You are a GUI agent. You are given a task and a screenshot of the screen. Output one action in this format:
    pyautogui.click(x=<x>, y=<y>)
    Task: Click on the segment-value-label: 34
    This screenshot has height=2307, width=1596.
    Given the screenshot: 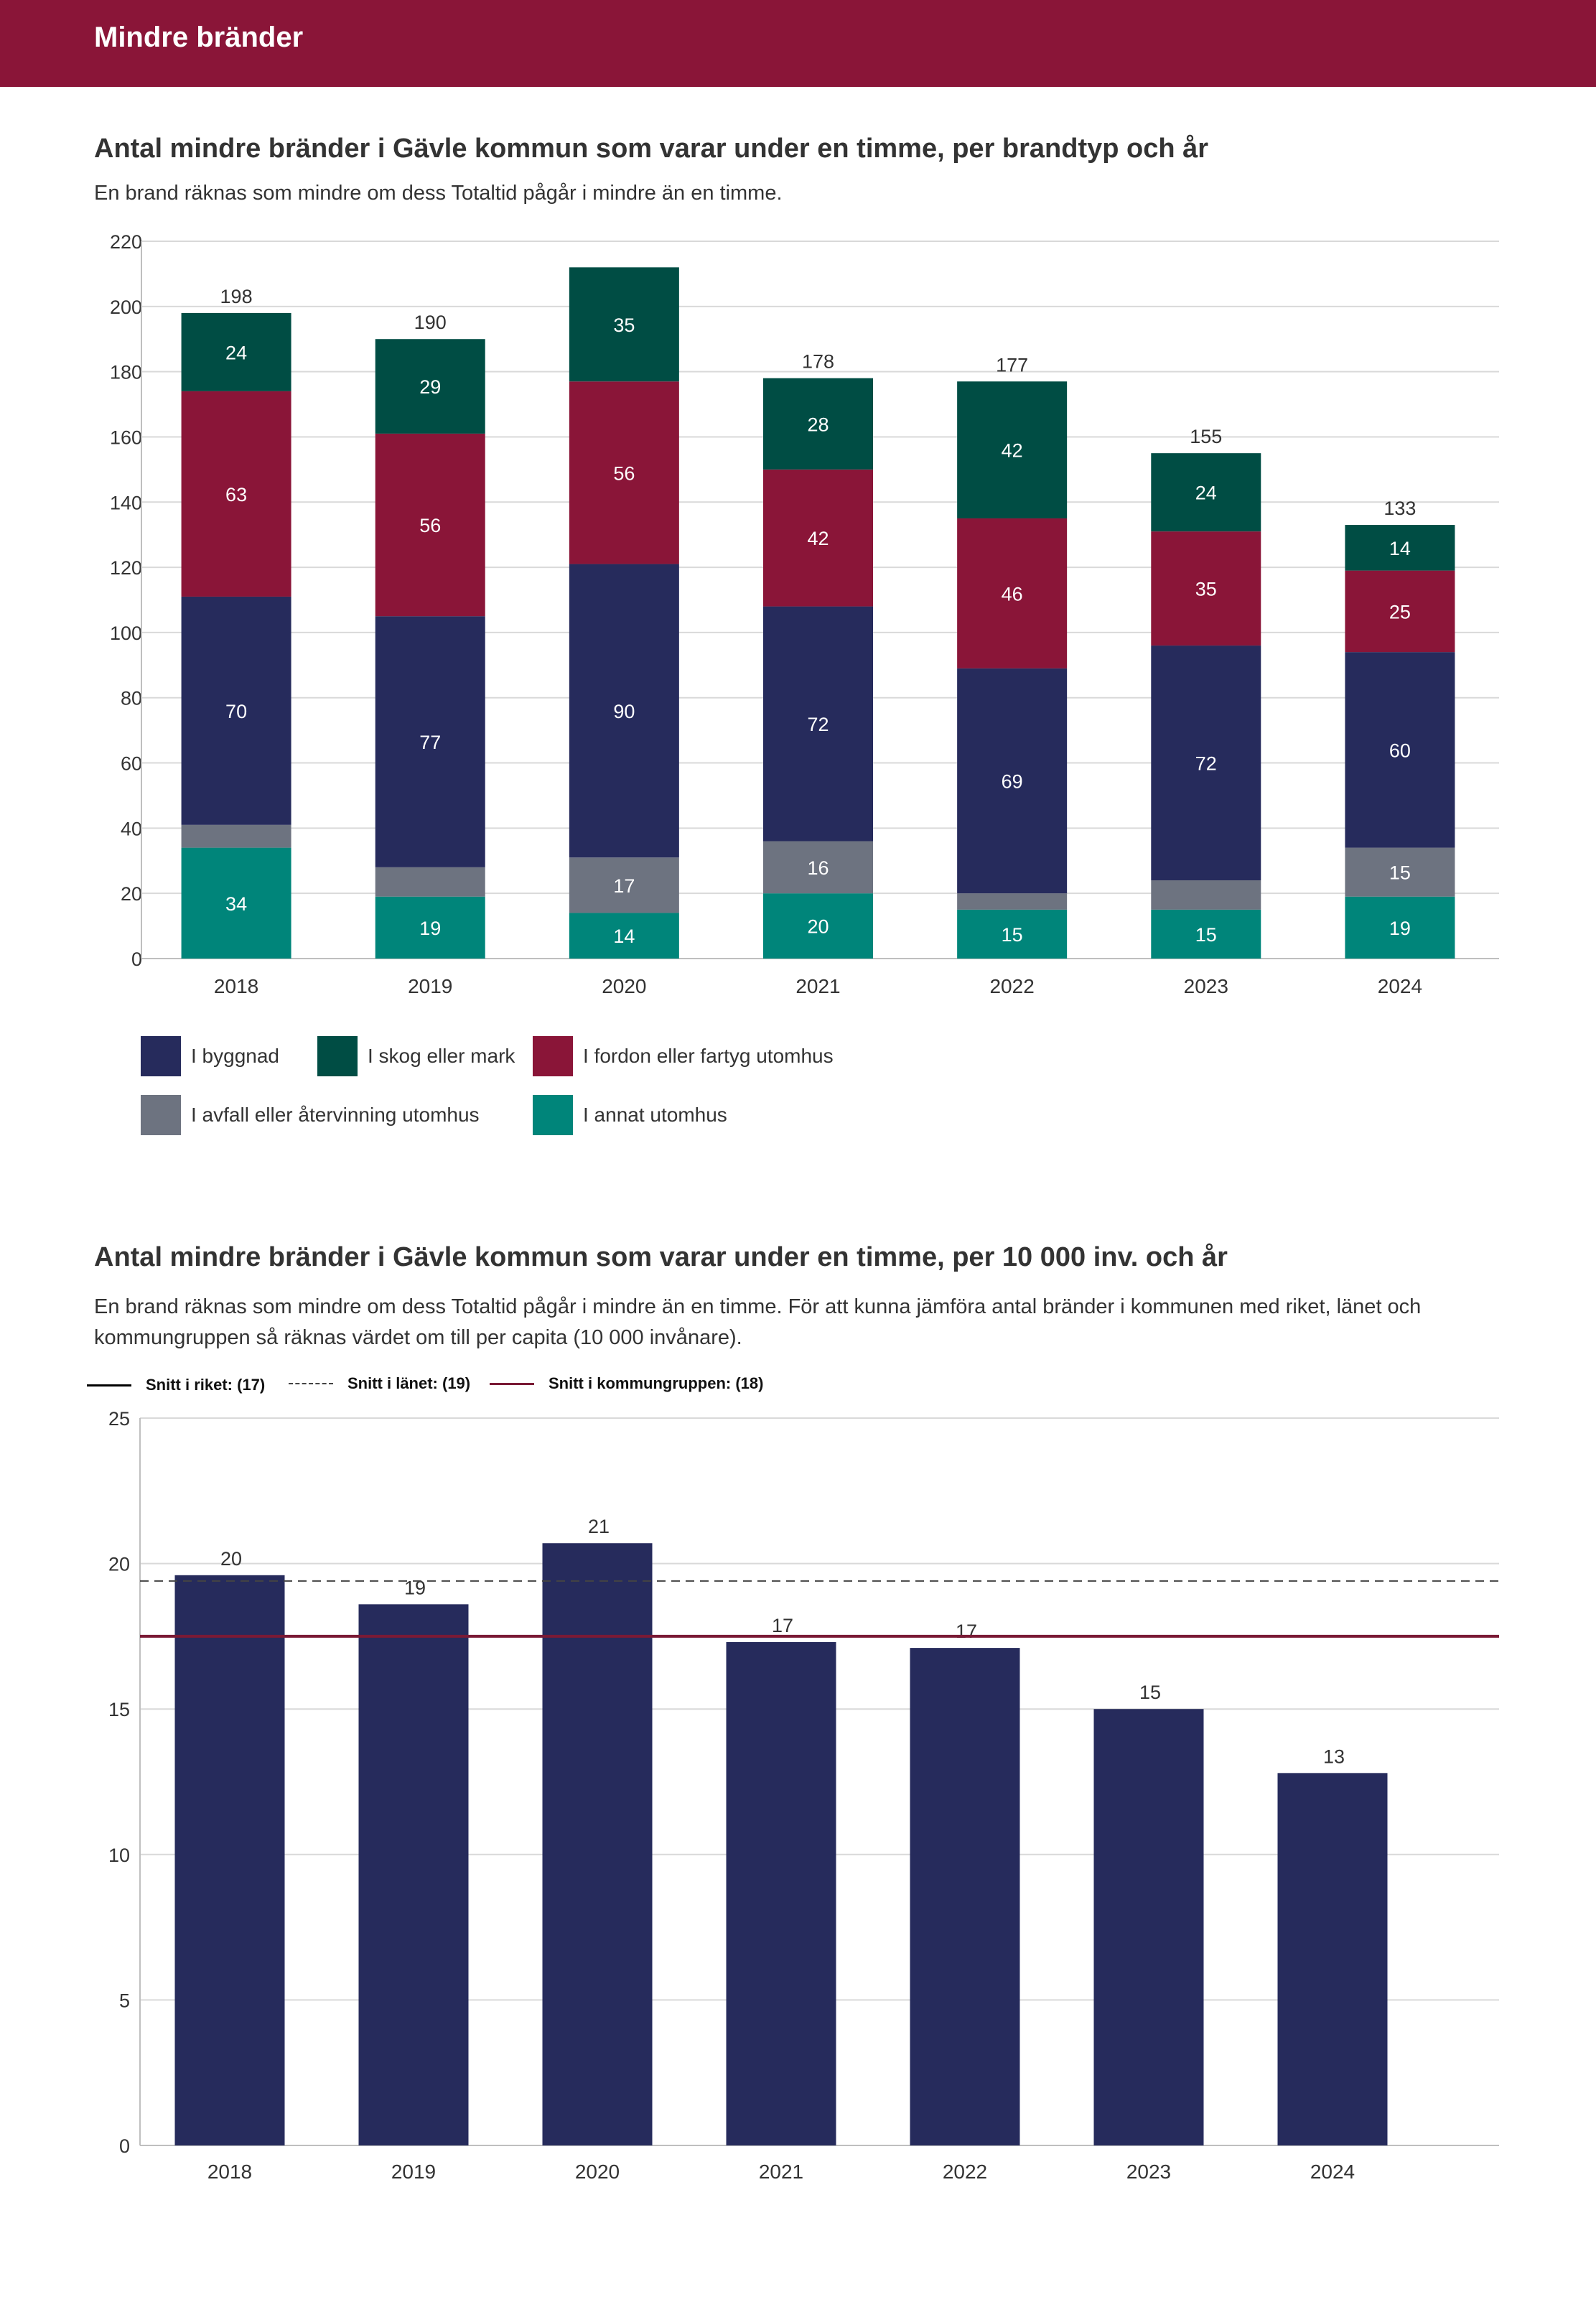 What is the action you would take?
    pyautogui.click(x=236, y=904)
    